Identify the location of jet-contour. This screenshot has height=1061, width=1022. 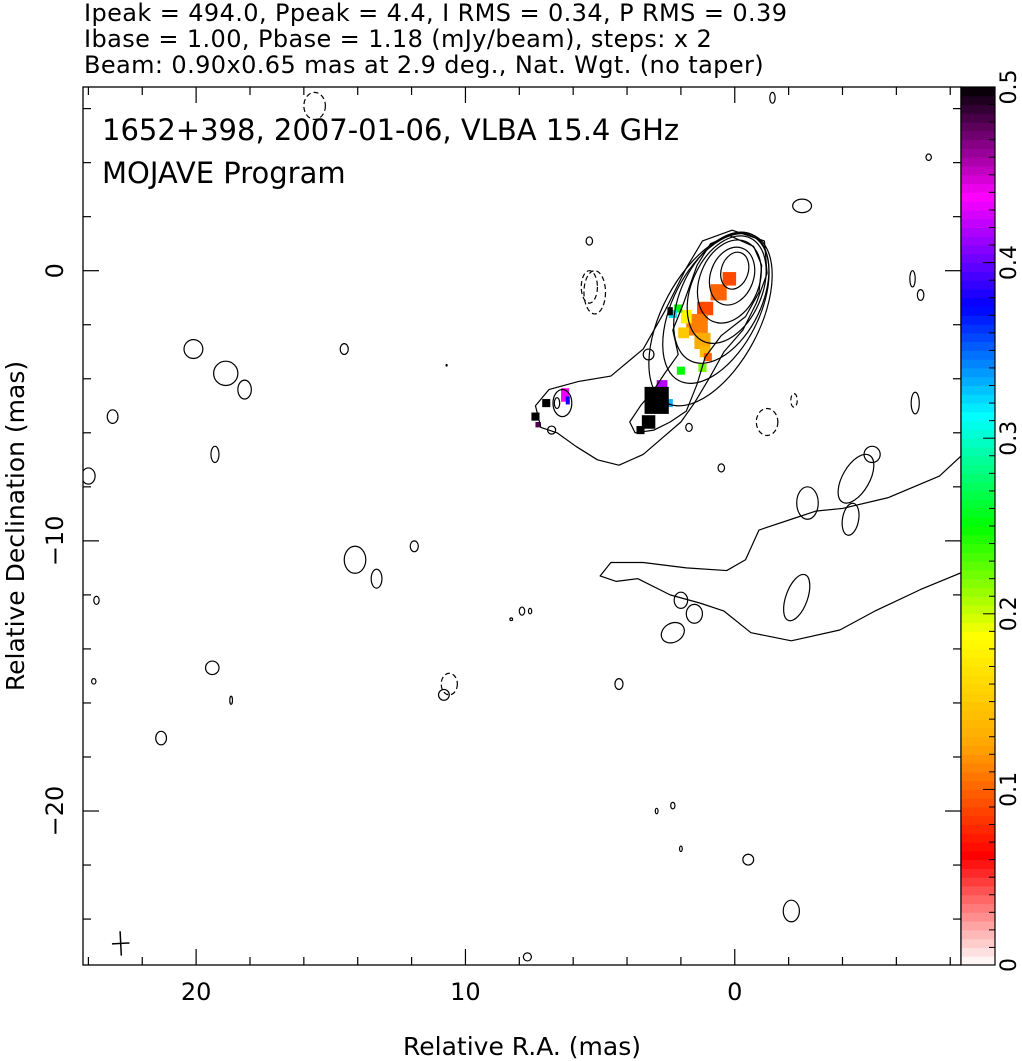
(696, 334).